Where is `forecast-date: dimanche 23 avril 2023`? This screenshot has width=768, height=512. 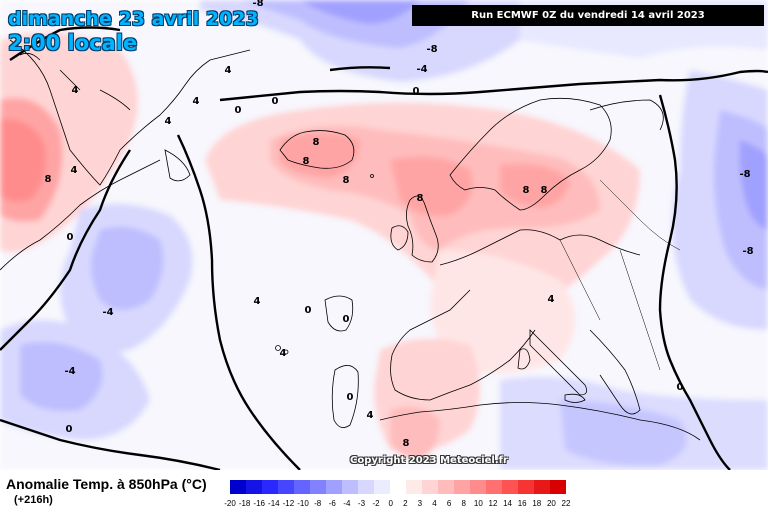 forecast-date: dimanche 23 avril 2023 is located at coordinates (133, 19).